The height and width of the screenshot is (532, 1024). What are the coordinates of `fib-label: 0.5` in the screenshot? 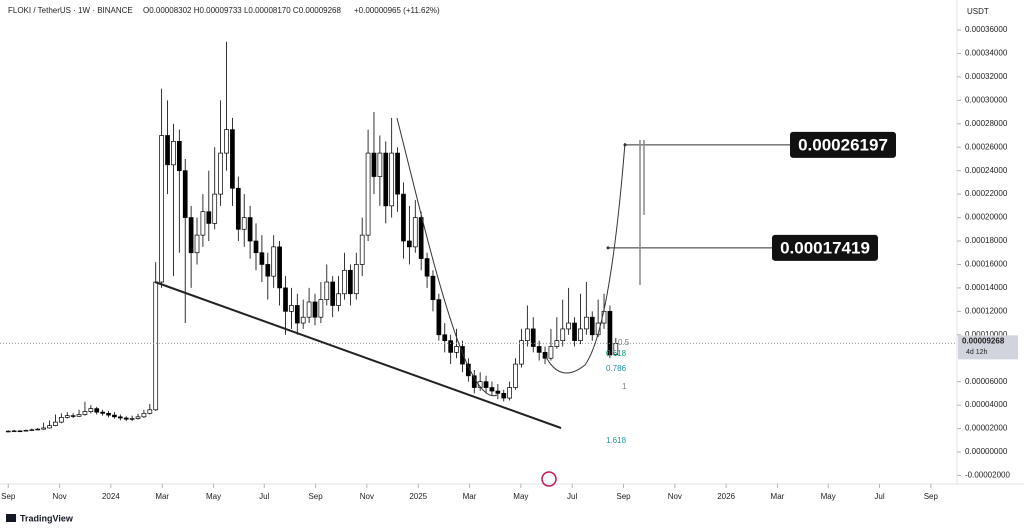 It's located at (624, 342).